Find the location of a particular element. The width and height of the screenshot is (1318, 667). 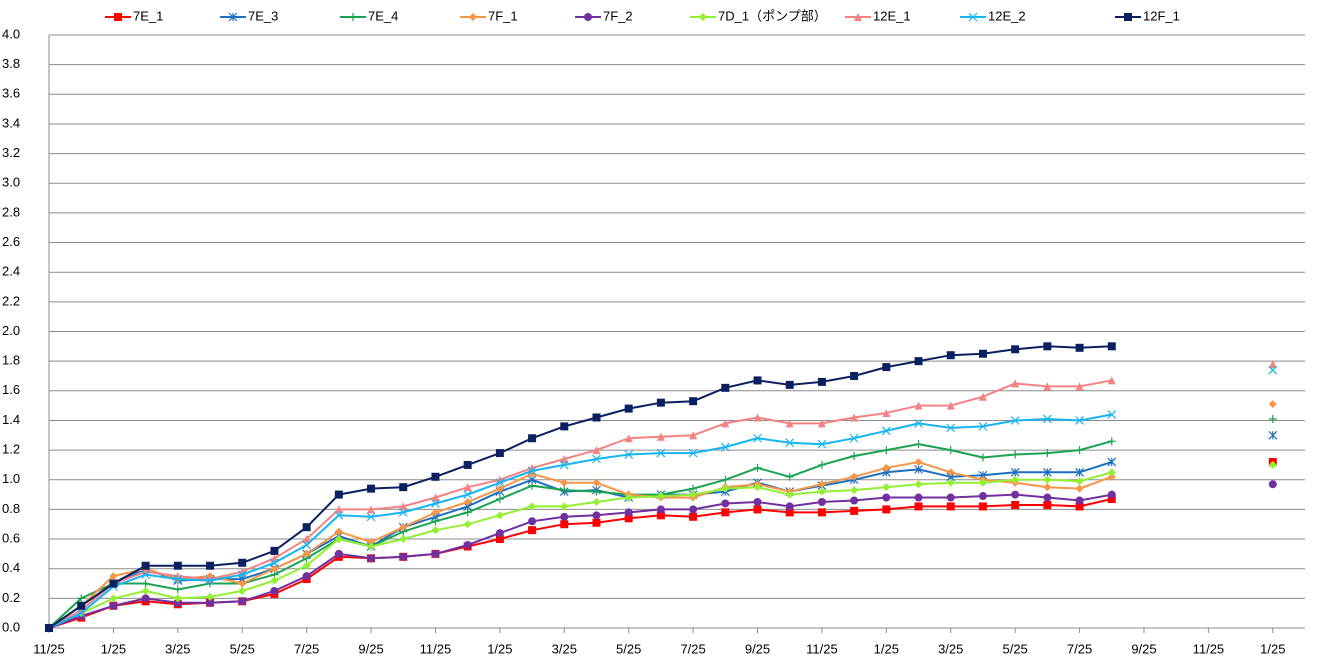

x-tick-label: 7/25 is located at coordinates (692, 648).